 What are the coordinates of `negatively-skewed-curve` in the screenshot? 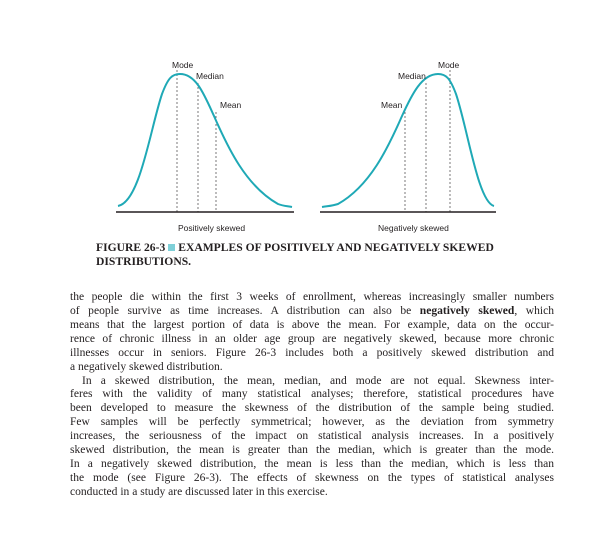 It's located at (408, 140).